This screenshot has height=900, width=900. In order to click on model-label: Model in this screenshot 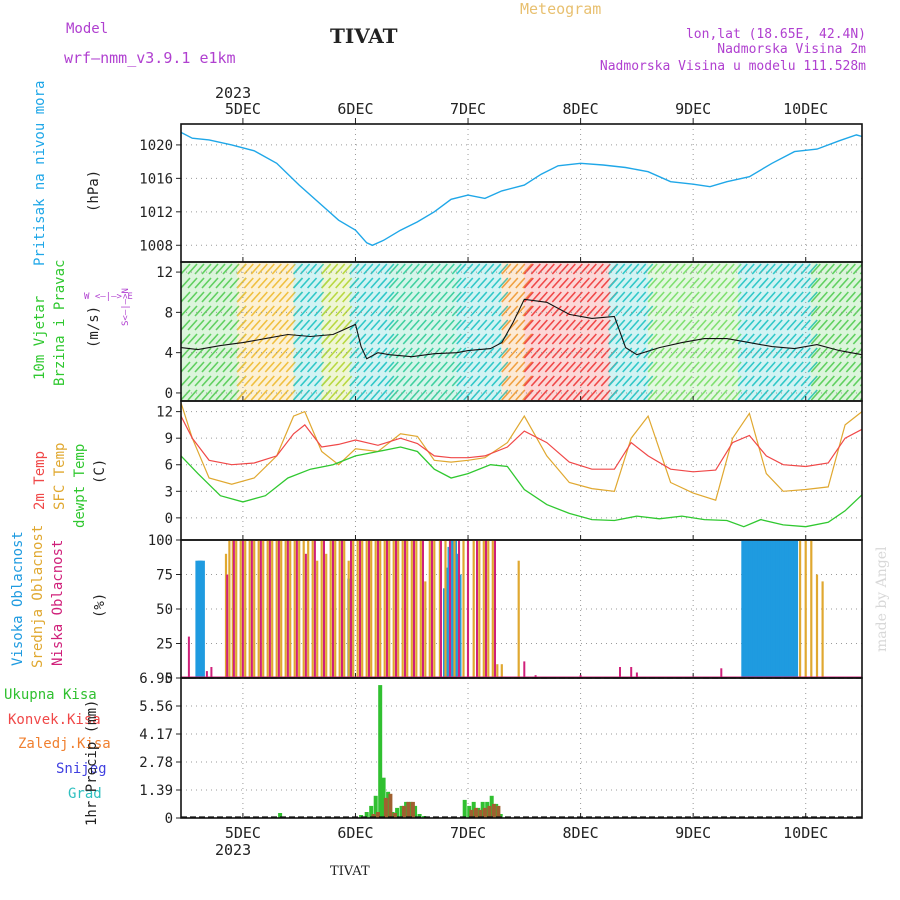, I will do `click(87, 29)`.